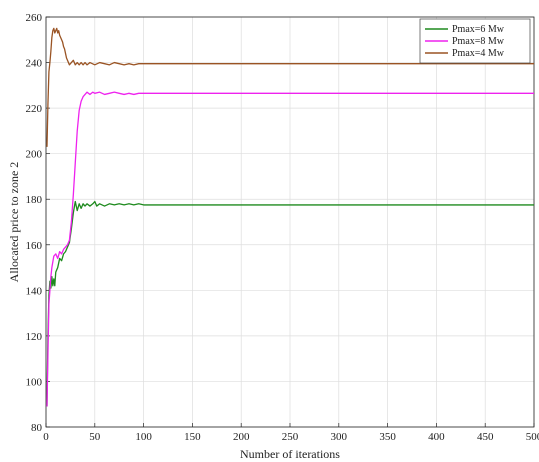 This screenshot has width=539, height=462. What do you see at coordinates (485, 437) in the screenshot?
I see `x-tick-label: 450` at bounding box center [485, 437].